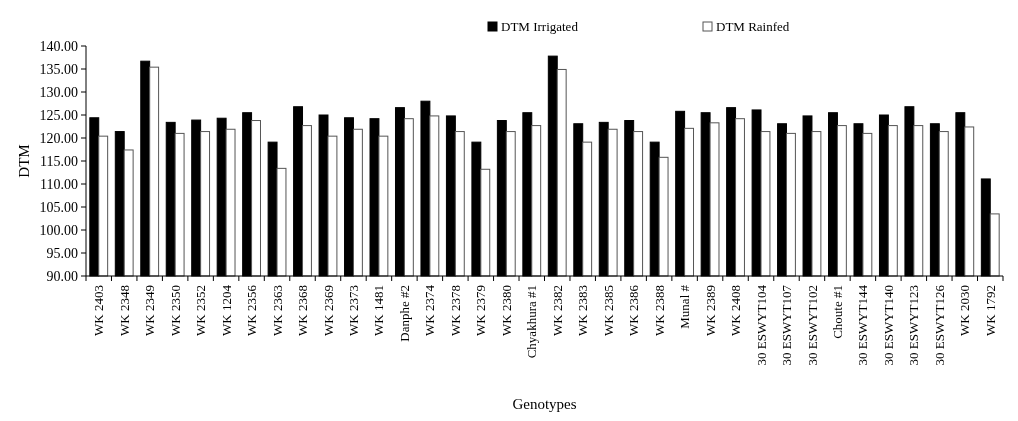 The height and width of the screenshot is (421, 1018). I want to click on x-tick-label: WK 2408, so click(736, 310).